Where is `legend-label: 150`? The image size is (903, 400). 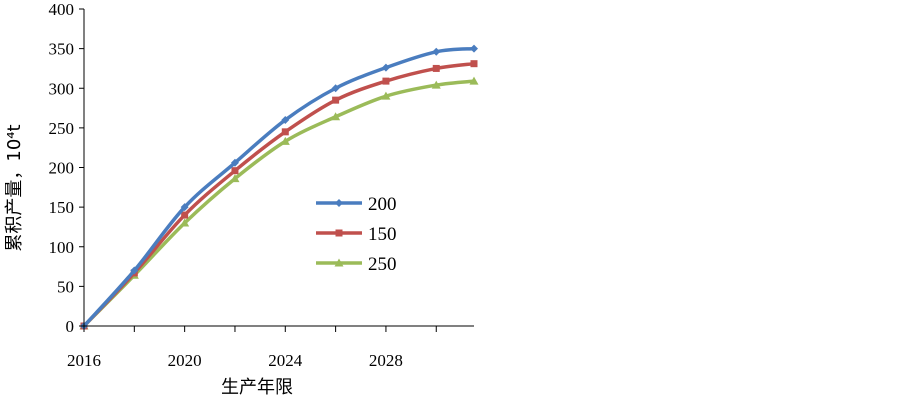
legend-label: 150 is located at coordinates (382, 234).